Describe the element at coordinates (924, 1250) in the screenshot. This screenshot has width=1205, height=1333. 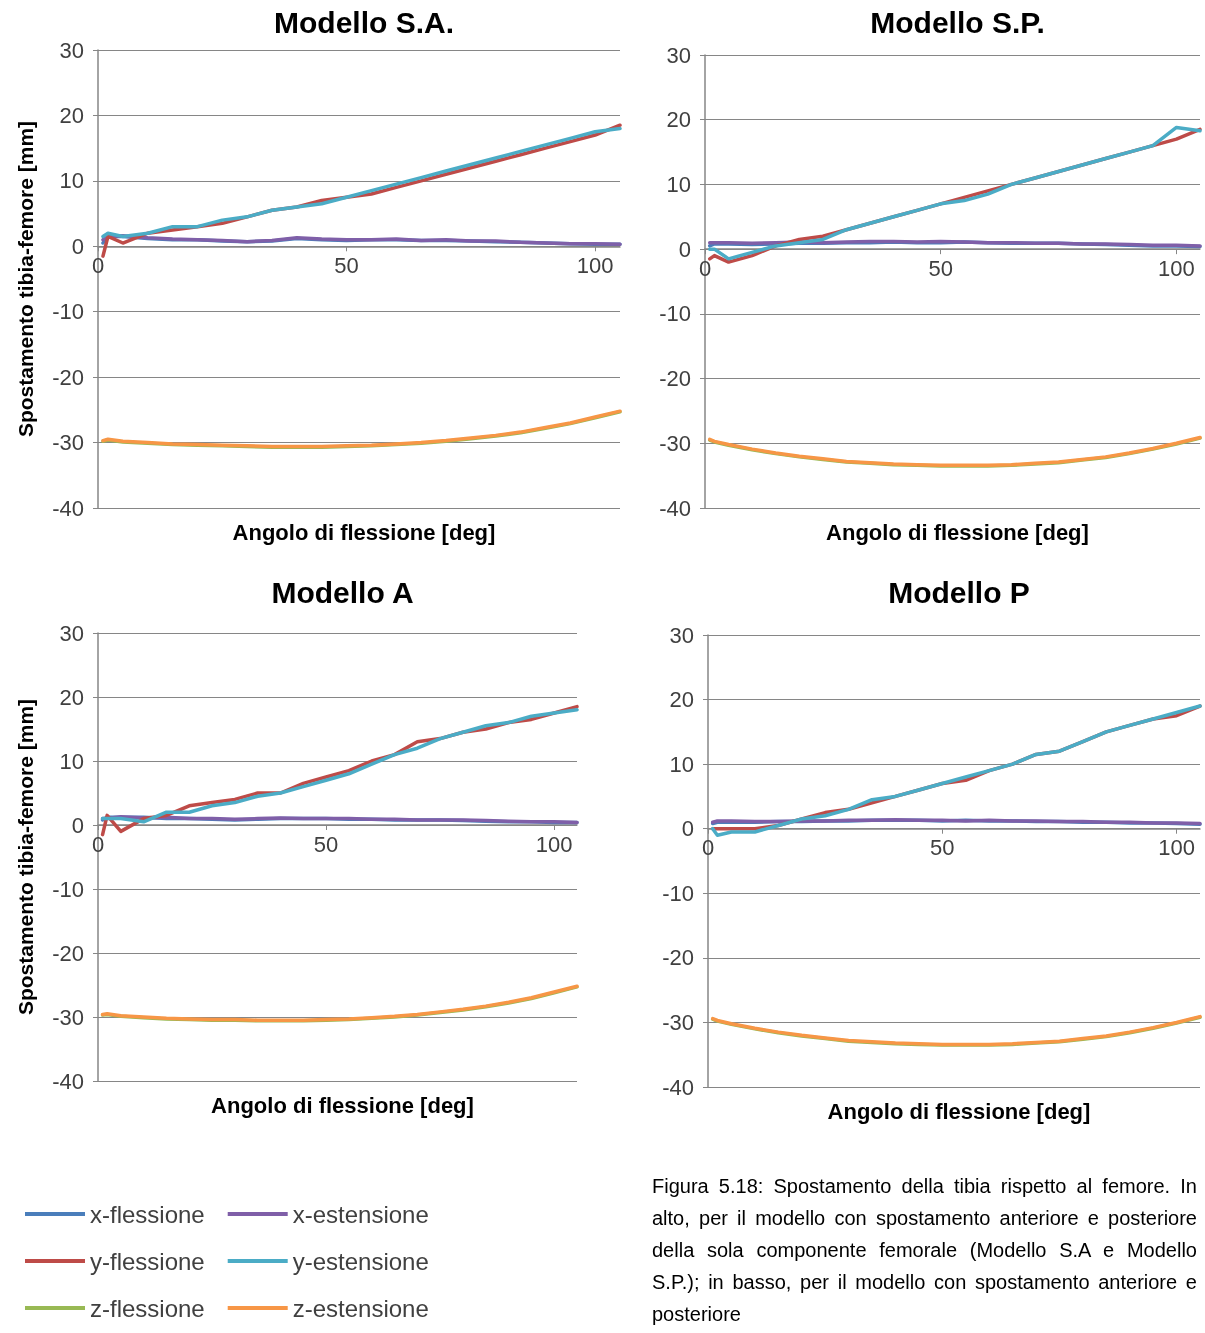
I see `text: Figura 5.18: Spostamento della tibia rispetto al femore. In alto, per il modello con spostamento anteriore e posteriore della sola componente femorale (Modello S.A e Modello S.P.); in basso, per il modello con spostamento anteriore e posteriore` at that location.